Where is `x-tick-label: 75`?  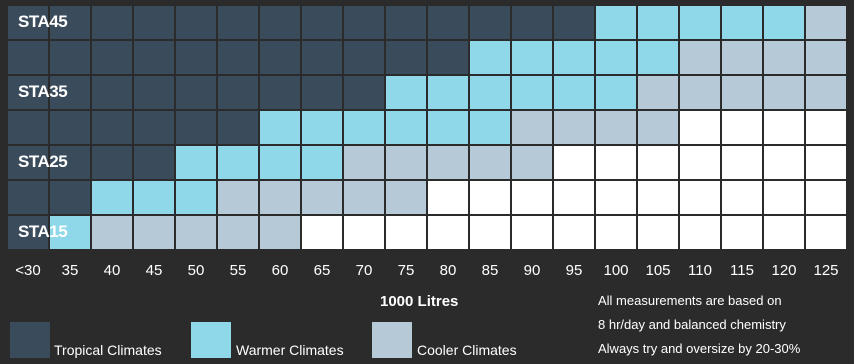 x-tick-label: 75 is located at coordinates (406, 270).